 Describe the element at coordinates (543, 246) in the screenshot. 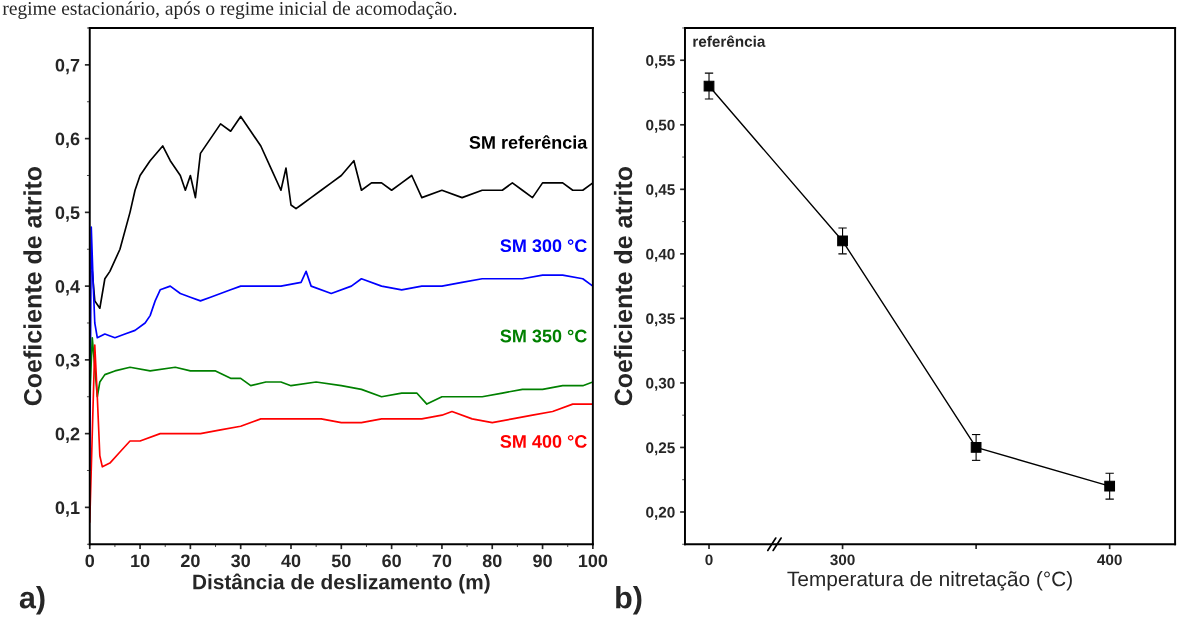

I see `series-label: SM 300 °C` at that location.